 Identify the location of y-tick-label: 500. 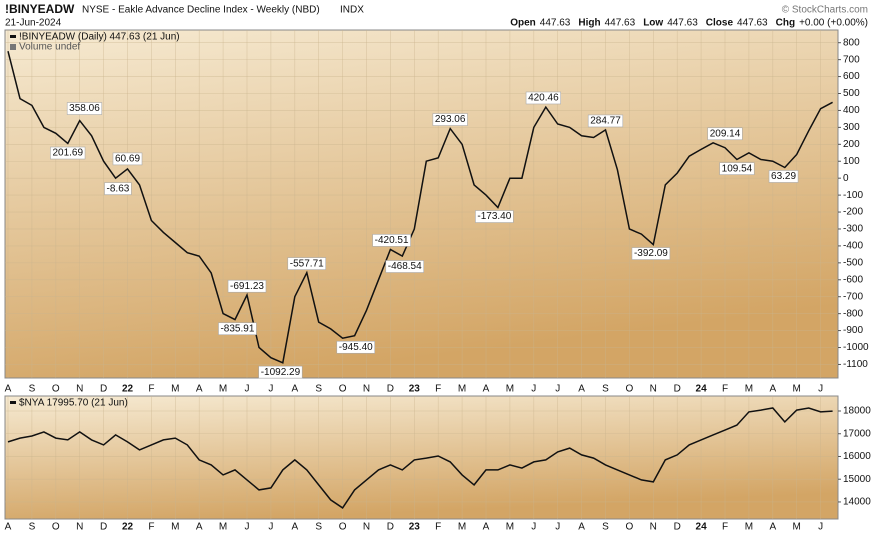
(851, 93).